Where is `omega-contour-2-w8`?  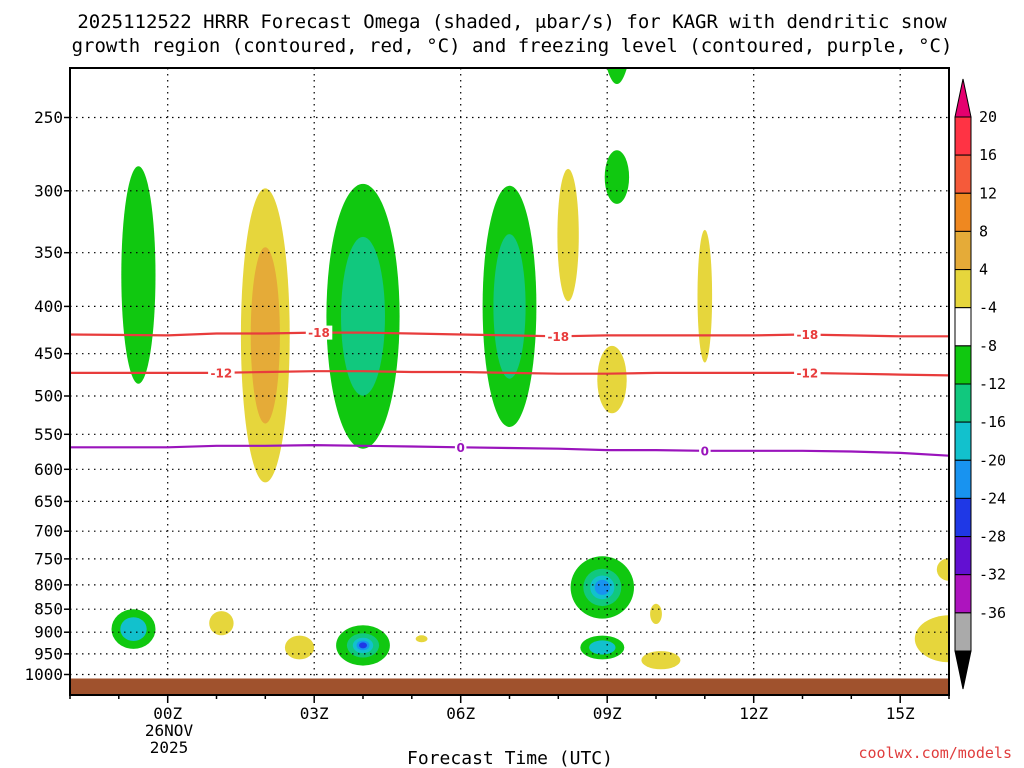
omega-contour-2-w8 is located at coordinates (265, 335).